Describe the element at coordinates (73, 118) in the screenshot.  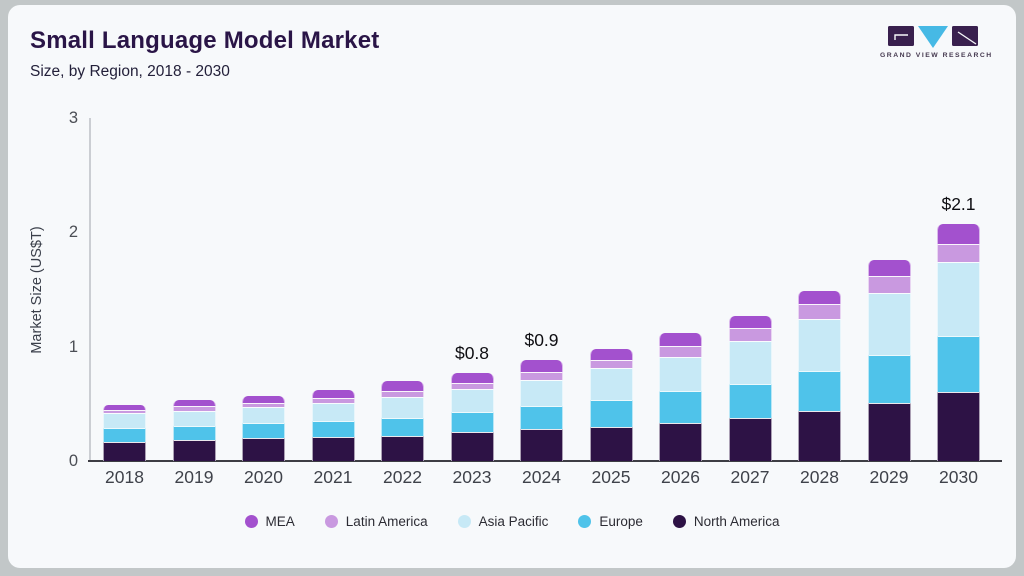
I see `y-tick-3: 3` at that location.